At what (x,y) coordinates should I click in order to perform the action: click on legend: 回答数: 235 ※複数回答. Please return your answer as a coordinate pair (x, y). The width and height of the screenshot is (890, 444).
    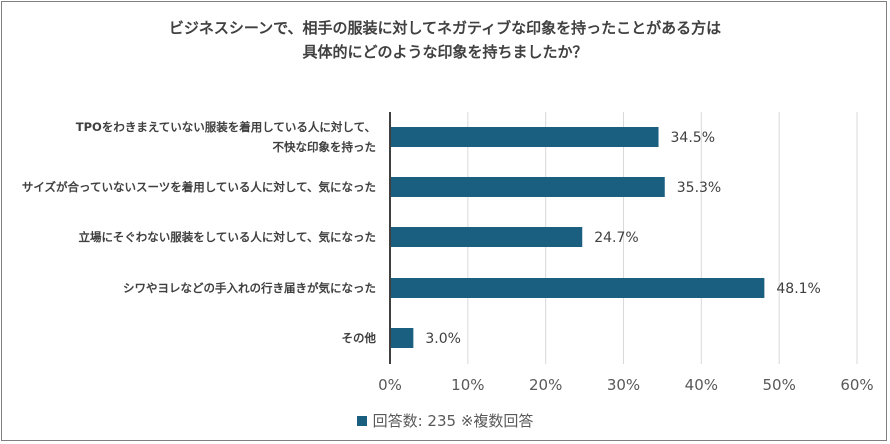
    Looking at the image, I should click on (445, 420).